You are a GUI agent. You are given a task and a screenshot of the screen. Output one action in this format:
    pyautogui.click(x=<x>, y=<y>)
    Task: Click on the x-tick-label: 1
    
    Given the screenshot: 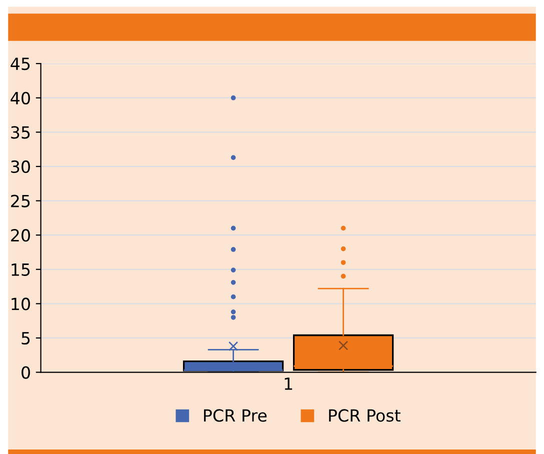 What is the action you would take?
    pyautogui.click(x=288, y=384)
    